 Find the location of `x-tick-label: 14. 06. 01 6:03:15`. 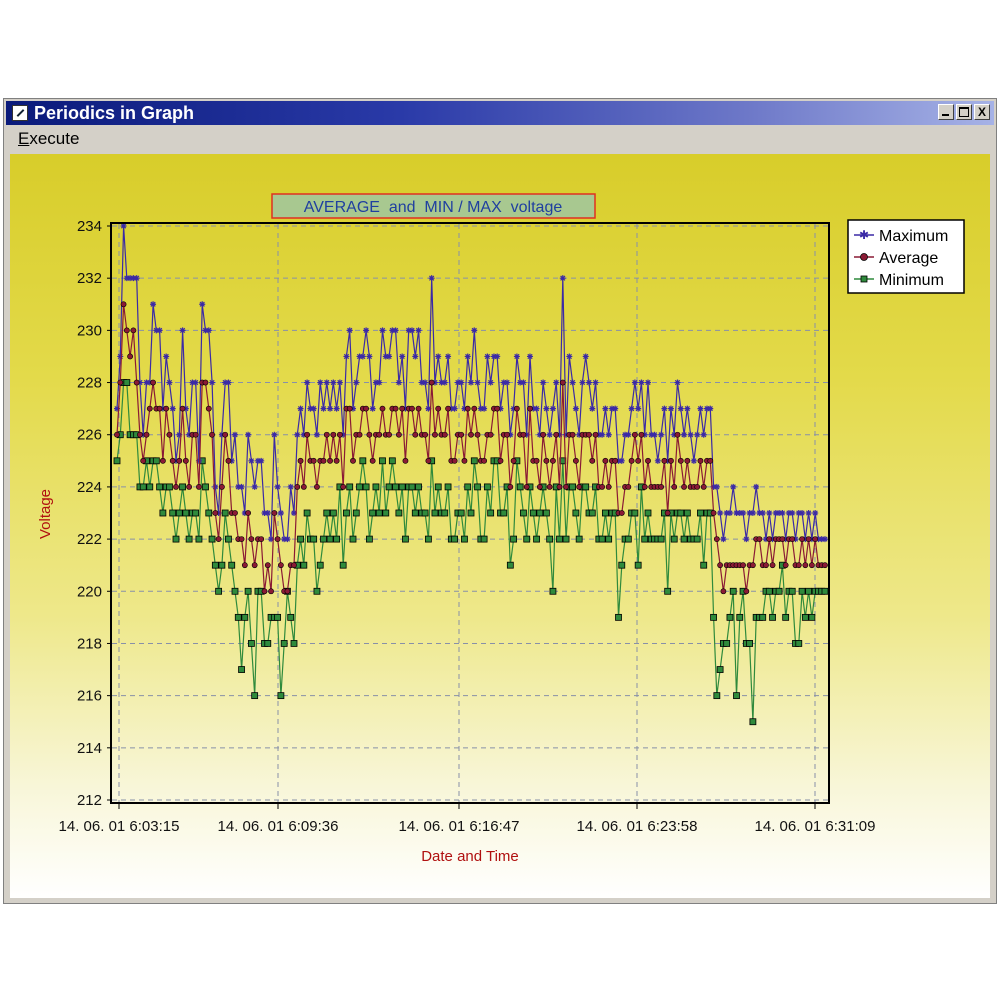

x-tick-label: 14. 06. 01 6:03:15 is located at coordinates (119, 826).